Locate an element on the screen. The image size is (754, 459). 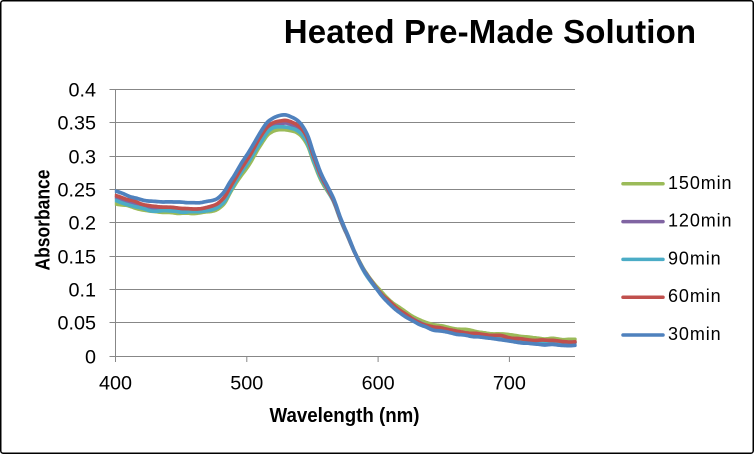
svg-text: 700 is located at coordinates (509, 383).